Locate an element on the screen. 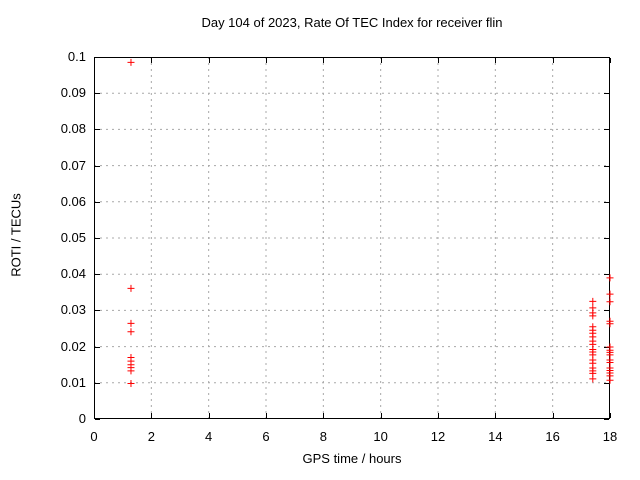 The image size is (640, 480). x-tick-label: 12 is located at coordinates (438, 436).